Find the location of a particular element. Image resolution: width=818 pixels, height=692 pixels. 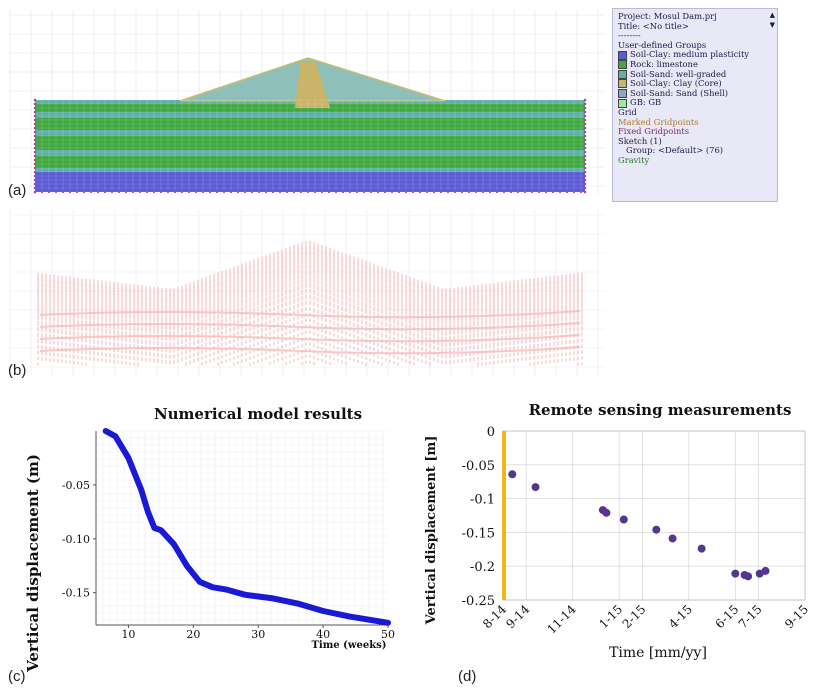

legend-group-item: Soil-Clay: medium plasticity is located at coordinates (695, 55).